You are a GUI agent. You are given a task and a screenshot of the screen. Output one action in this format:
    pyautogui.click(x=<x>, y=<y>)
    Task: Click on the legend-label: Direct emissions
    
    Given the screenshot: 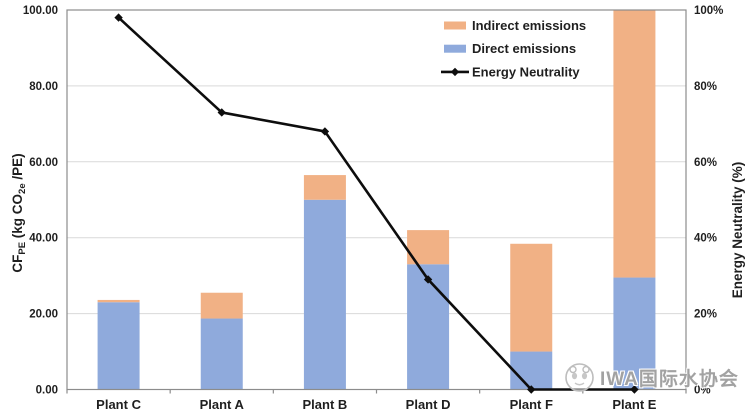 What is the action you would take?
    pyautogui.click(x=524, y=48)
    